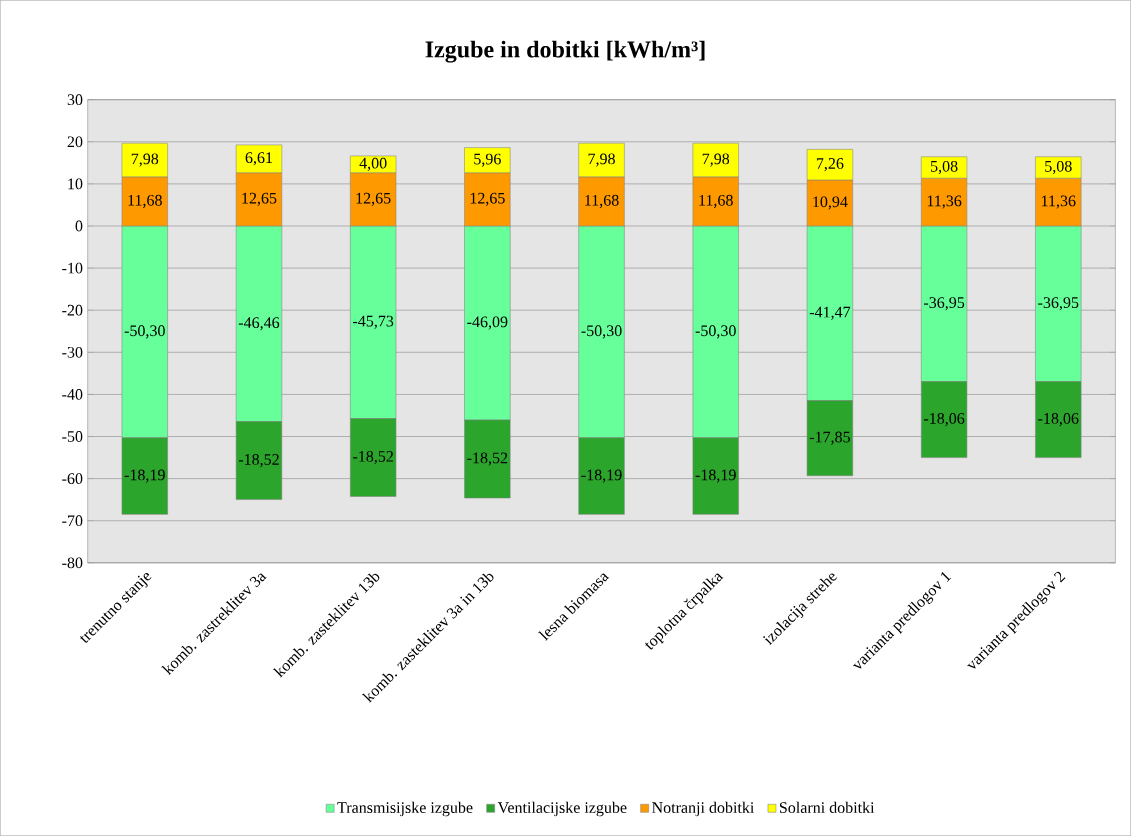 The height and width of the screenshot is (836, 1131). What do you see at coordinates (830, 165) in the screenshot?
I see `data-label: 7,26` at bounding box center [830, 165].